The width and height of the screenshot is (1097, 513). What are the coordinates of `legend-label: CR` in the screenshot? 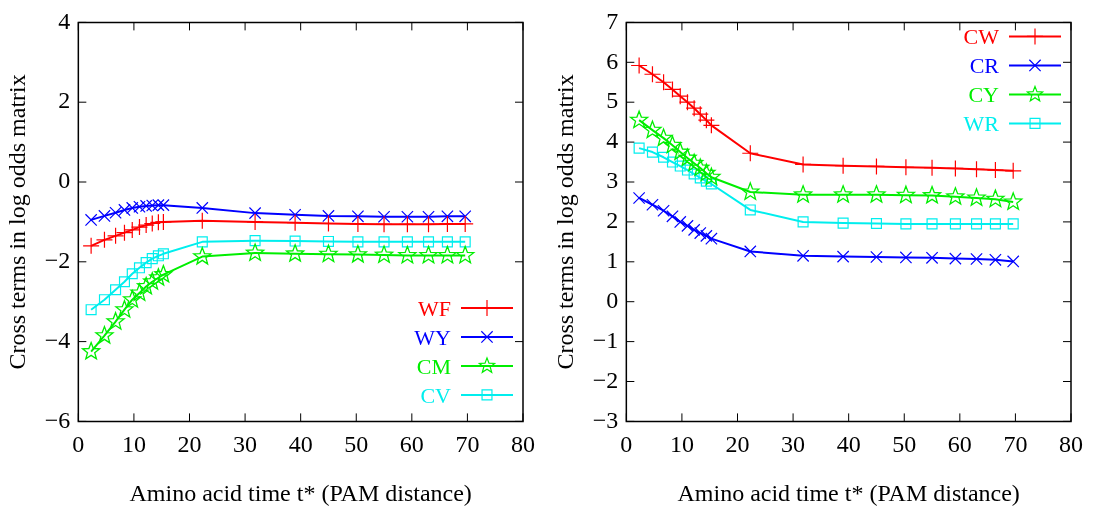 It's located at (984, 66).